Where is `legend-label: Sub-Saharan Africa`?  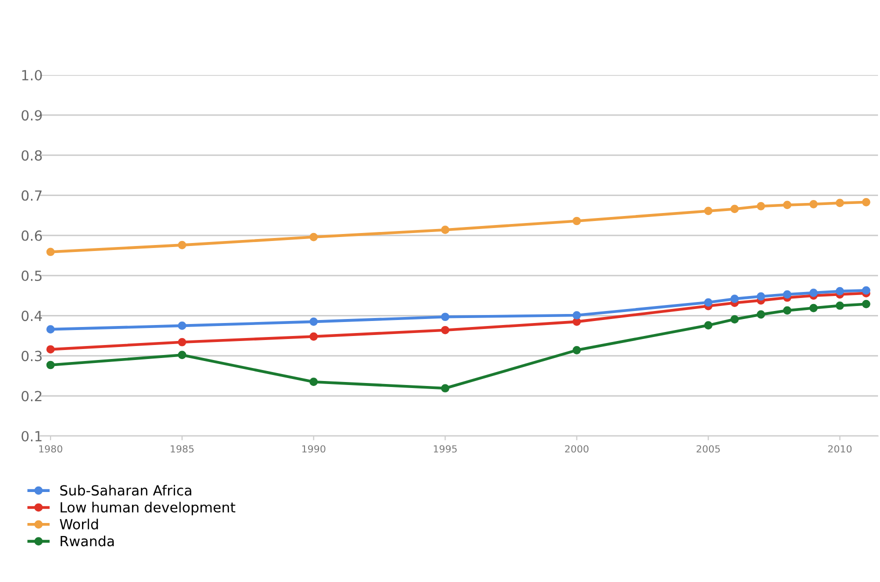
legend-label: Sub-Saharan Africa is located at coordinates (126, 490).